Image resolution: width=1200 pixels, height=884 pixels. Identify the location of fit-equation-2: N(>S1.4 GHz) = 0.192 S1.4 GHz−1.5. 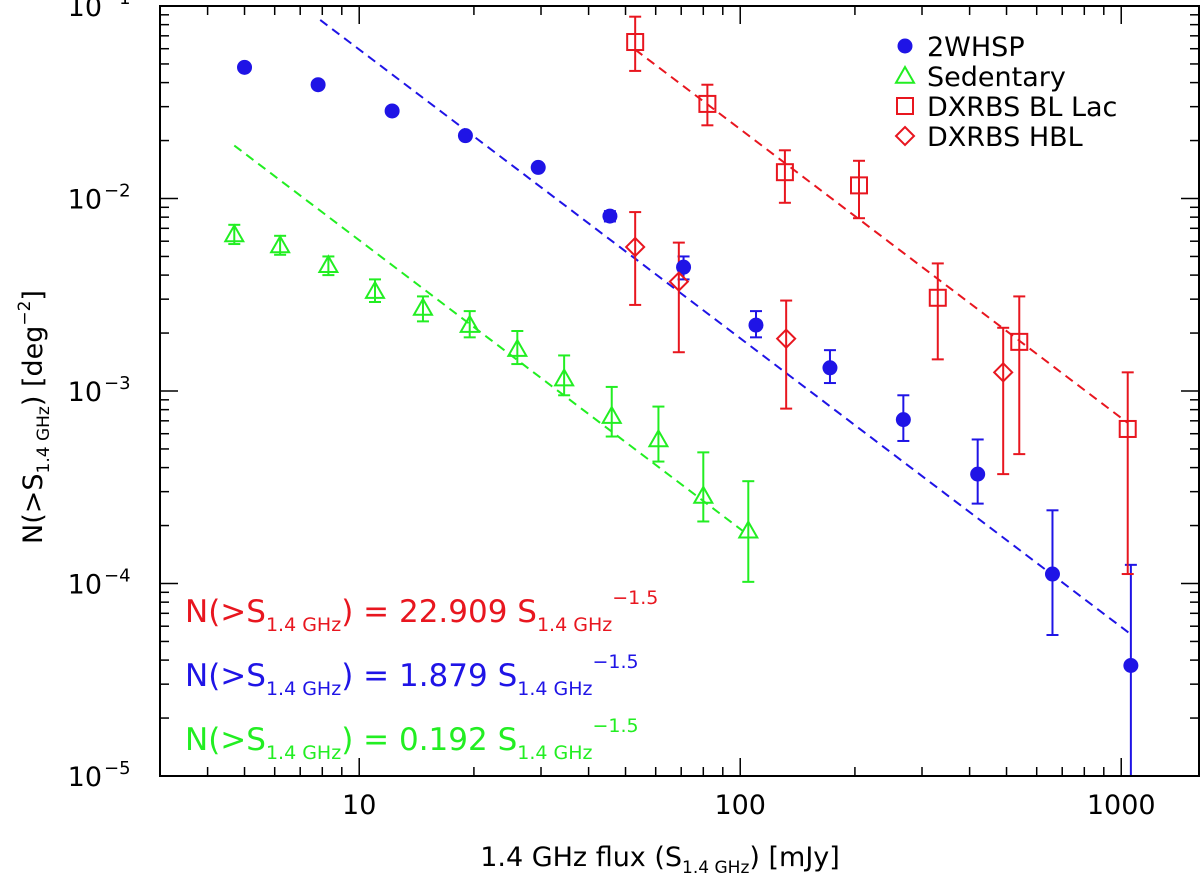
(412, 739).